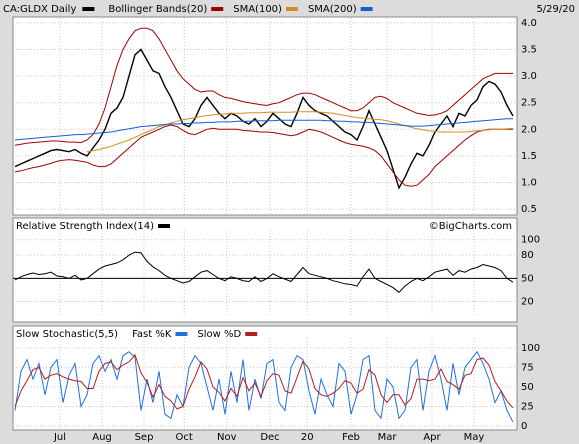 This screenshot has width=579, height=444. I want to click on x-tick-label: Jul, so click(59, 437).